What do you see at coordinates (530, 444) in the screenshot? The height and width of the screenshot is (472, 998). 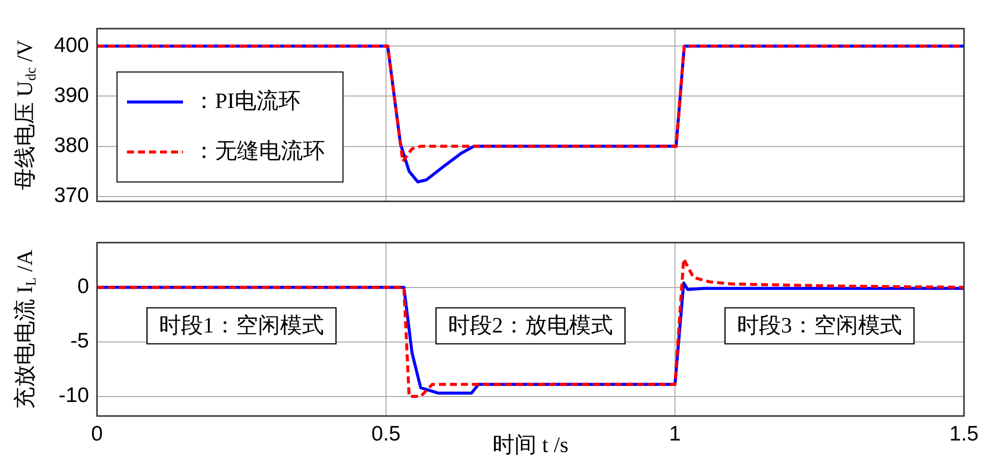 I see `x-axis-title: 时间 t /s` at bounding box center [530, 444].